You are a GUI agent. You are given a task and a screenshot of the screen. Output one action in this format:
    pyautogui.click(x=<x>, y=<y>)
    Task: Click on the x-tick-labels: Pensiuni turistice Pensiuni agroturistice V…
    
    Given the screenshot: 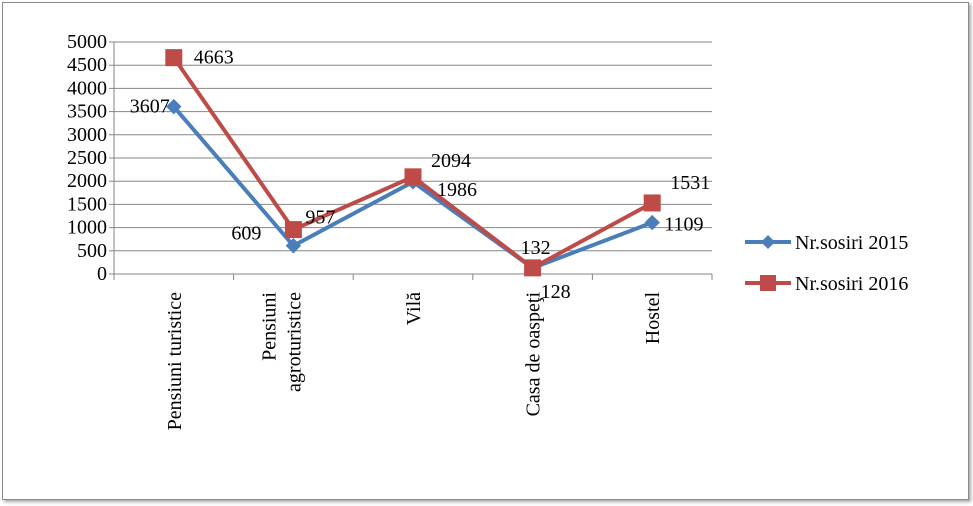 What is the action you would take?
    pyautogui.click(x=414, y=361)
    